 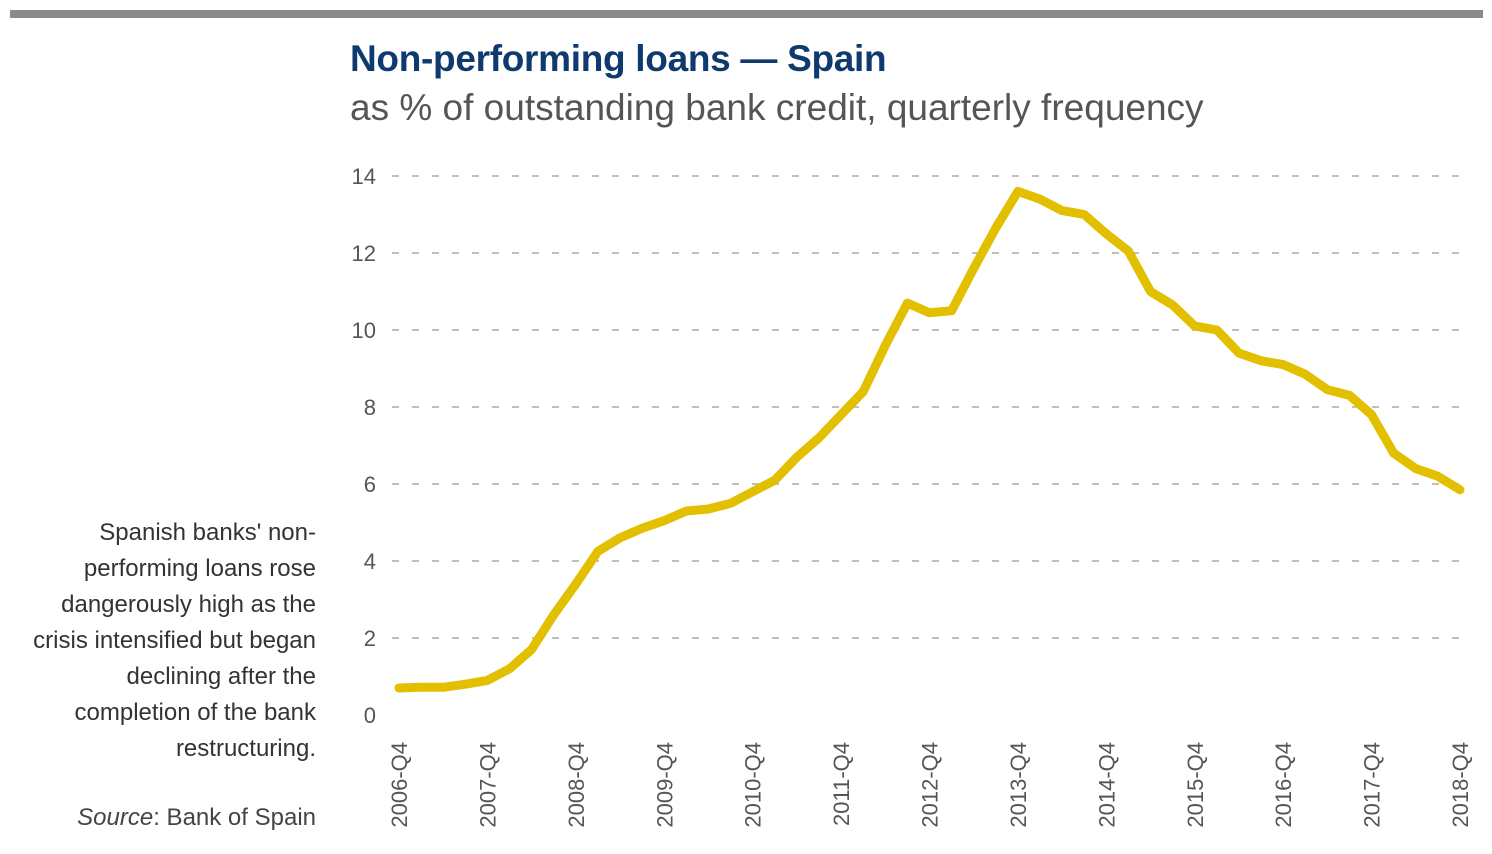 What do you see at coordinates (115, 817) in the screenshot?
I see `source-label: Source` at bounding box center [115, 817].